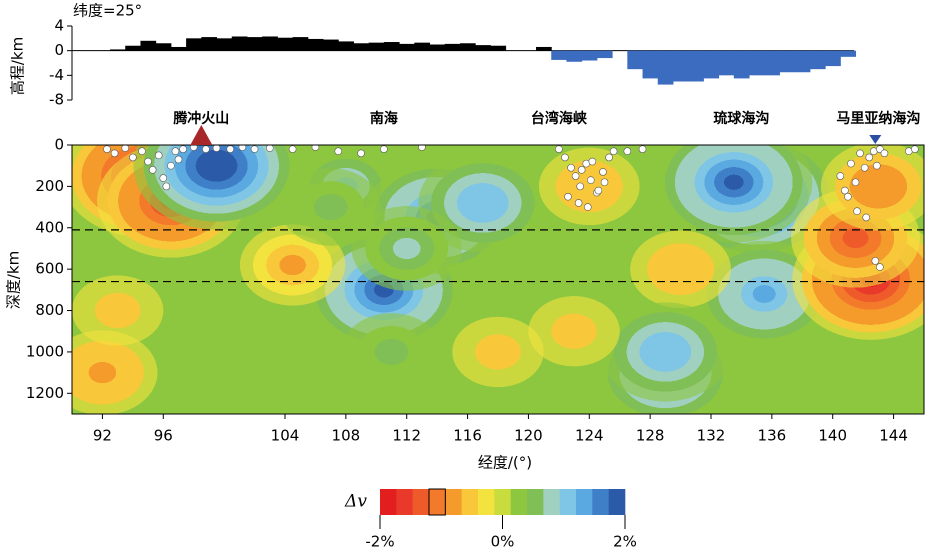  Describe the element at coordinates (528, 436) in the screenshot. I see `x-tick-label: 120` at that location.